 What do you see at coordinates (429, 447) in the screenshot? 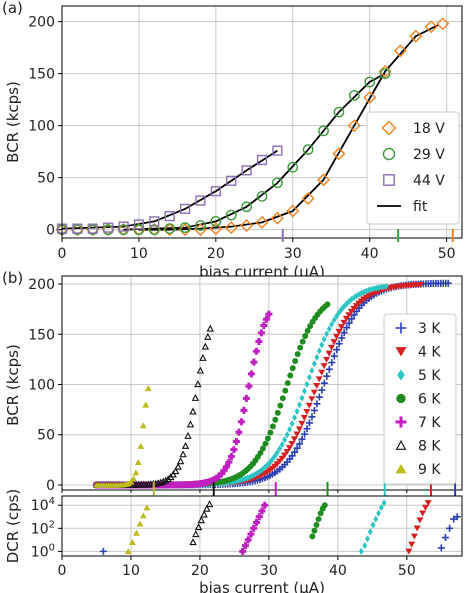
I see `legend-label: 8 K` at bounding box center [429, 447].